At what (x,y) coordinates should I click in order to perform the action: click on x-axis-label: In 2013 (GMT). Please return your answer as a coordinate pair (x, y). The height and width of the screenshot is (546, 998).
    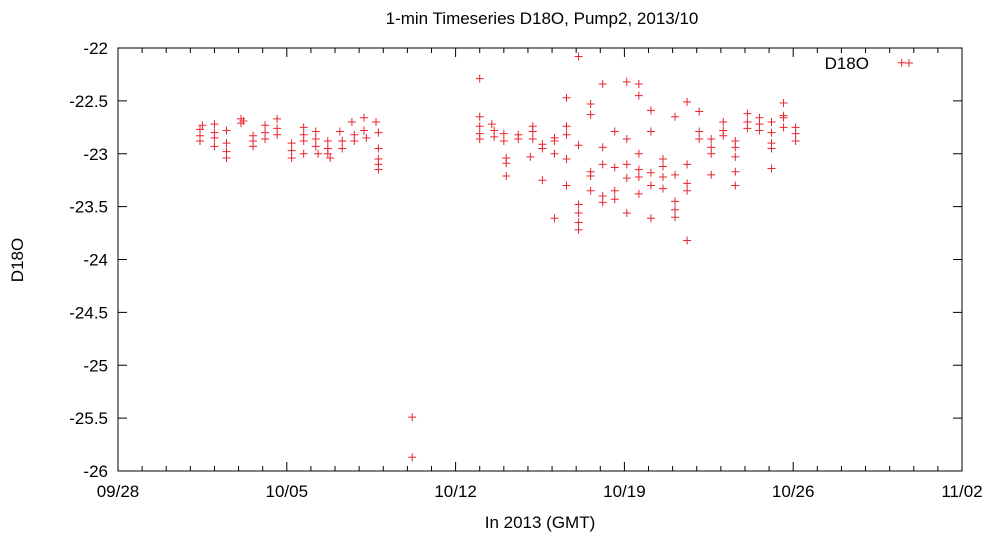
    Looking at the image, I should click on (540, 522).